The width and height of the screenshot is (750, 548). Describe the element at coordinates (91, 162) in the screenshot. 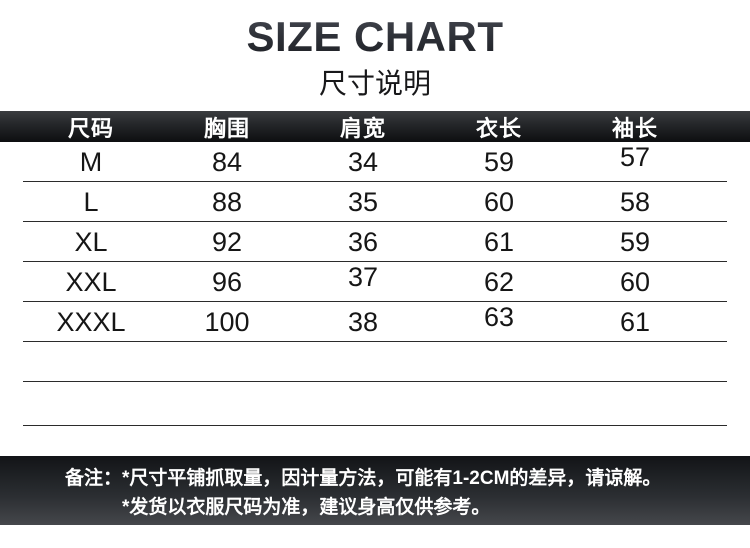

I see `size-cell: M` at that location.